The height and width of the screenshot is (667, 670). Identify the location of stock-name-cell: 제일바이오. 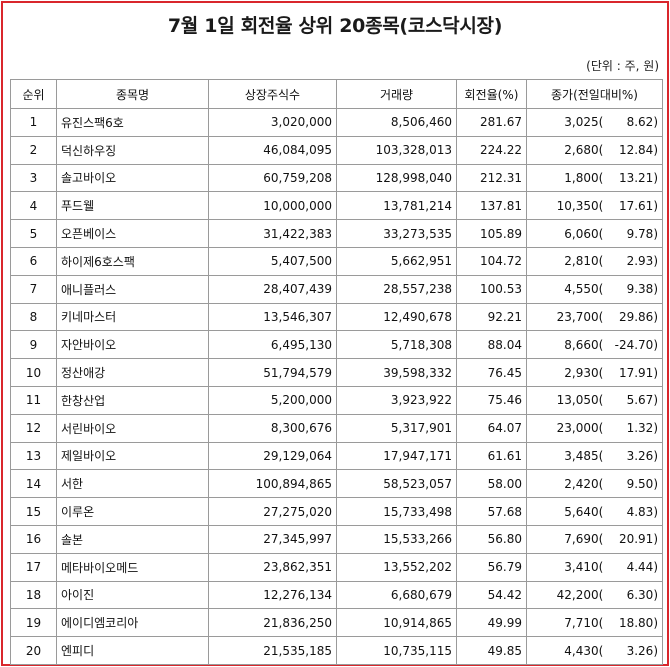
(132, 456).